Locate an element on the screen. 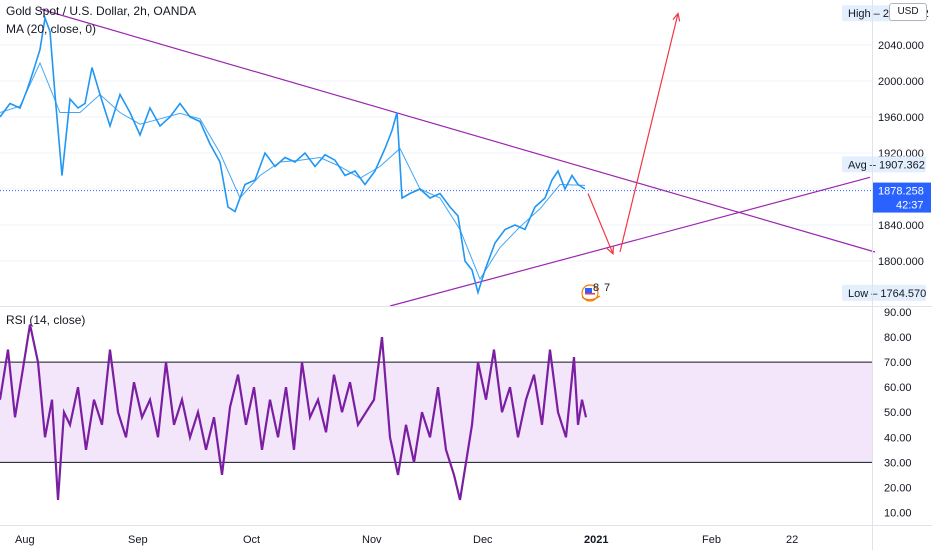 The width and height of the screenshot is (932, 550). last-price-value: 1878.258 is located at coordinates (901, 192).